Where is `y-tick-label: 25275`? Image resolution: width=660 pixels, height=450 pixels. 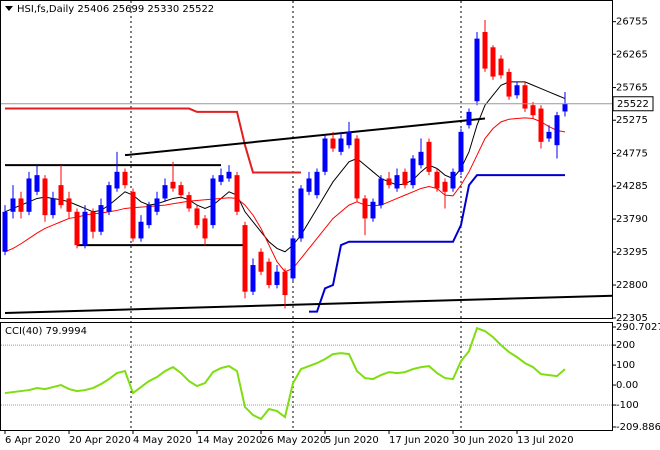
y-tick-label: 25275 is located at coordinates (632, 120).